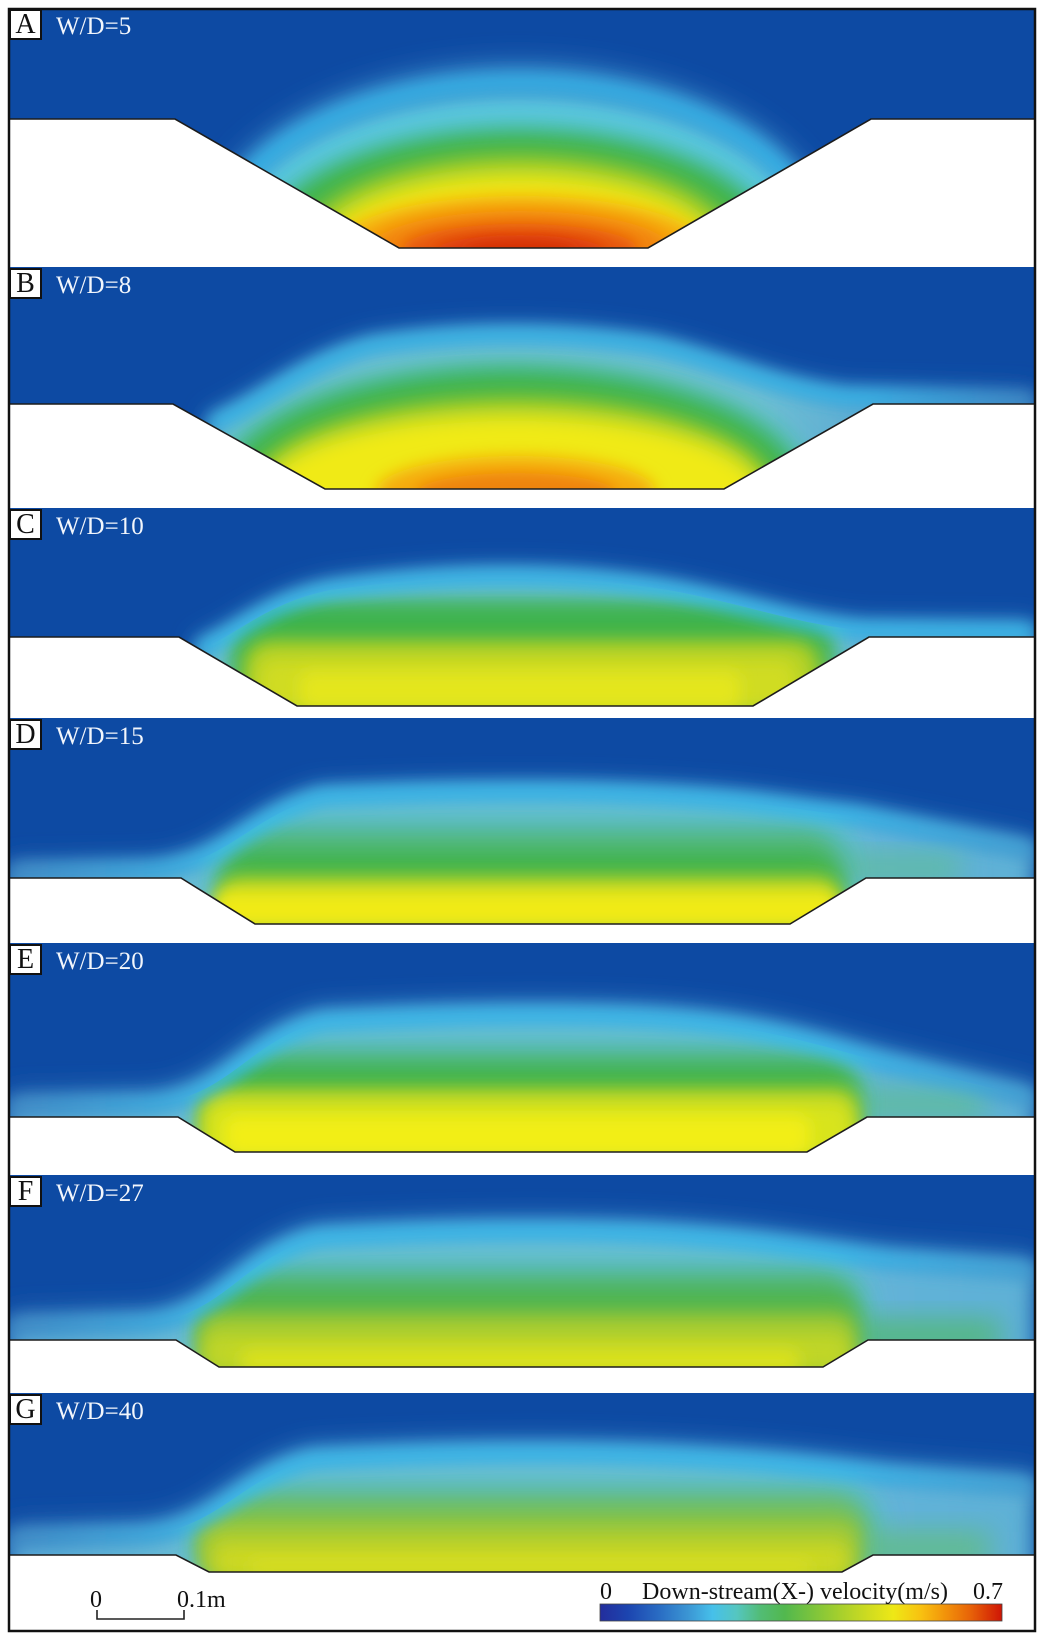  What do you see at coordinates (93, 26) in the screenshot?
I see `svg-text: W/D=5` at bounding box center [93, 26].